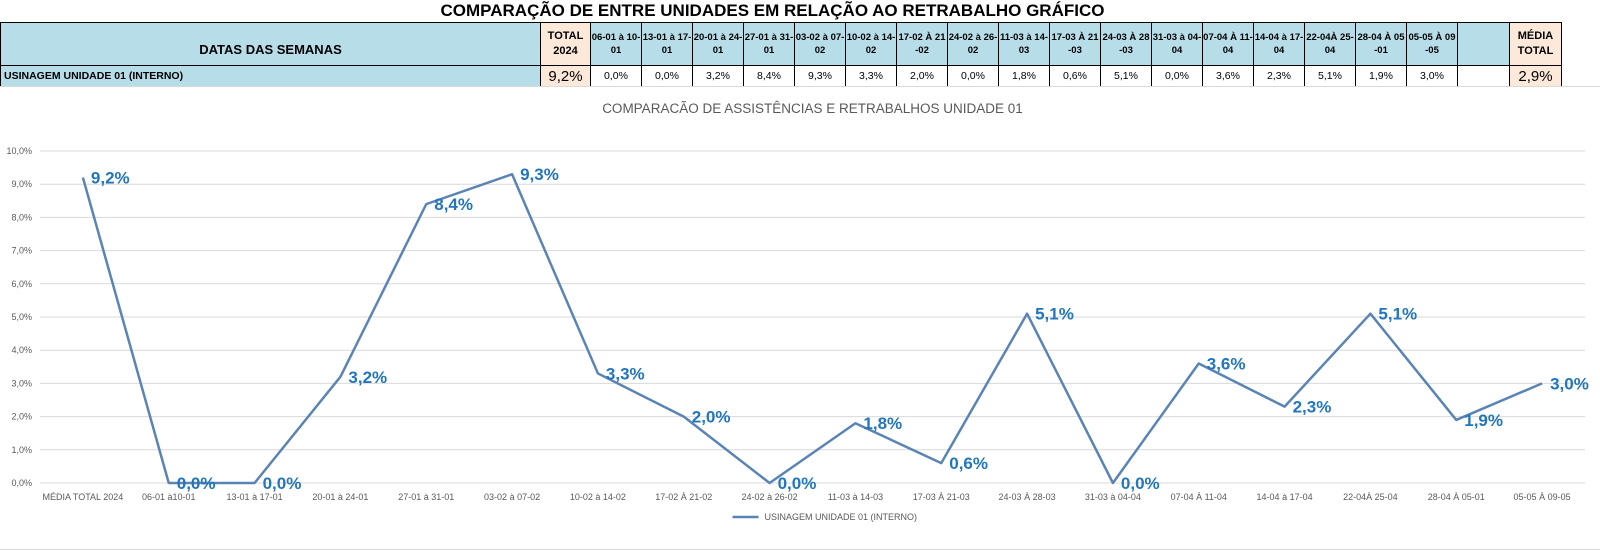  What do you see at coordinates (512, 497) in the screenshot?
I see `x-tick-label: 03-02 à 07-02` at bounding box center [512, 497].